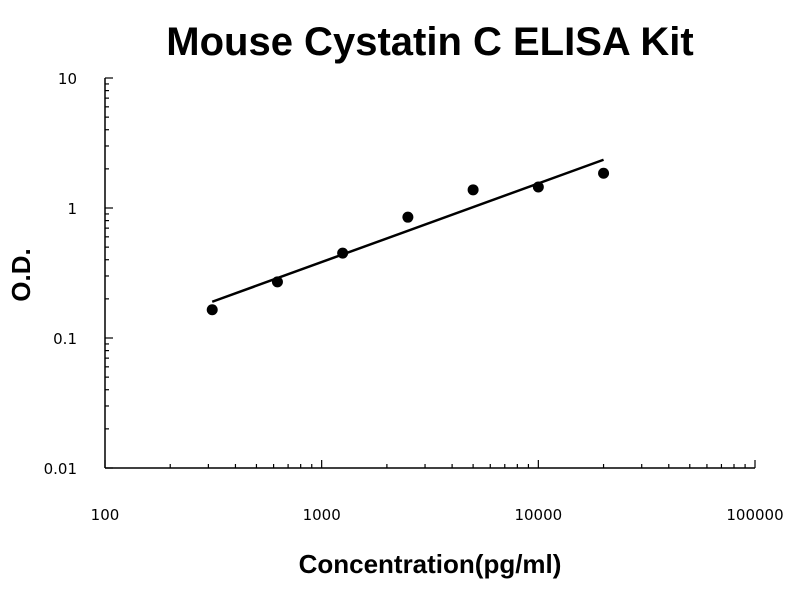  Describe the element at coordinates (437, 492) in the screenshot. I see `x-axis-ticks: 100 1000 10000 100000` at that location.